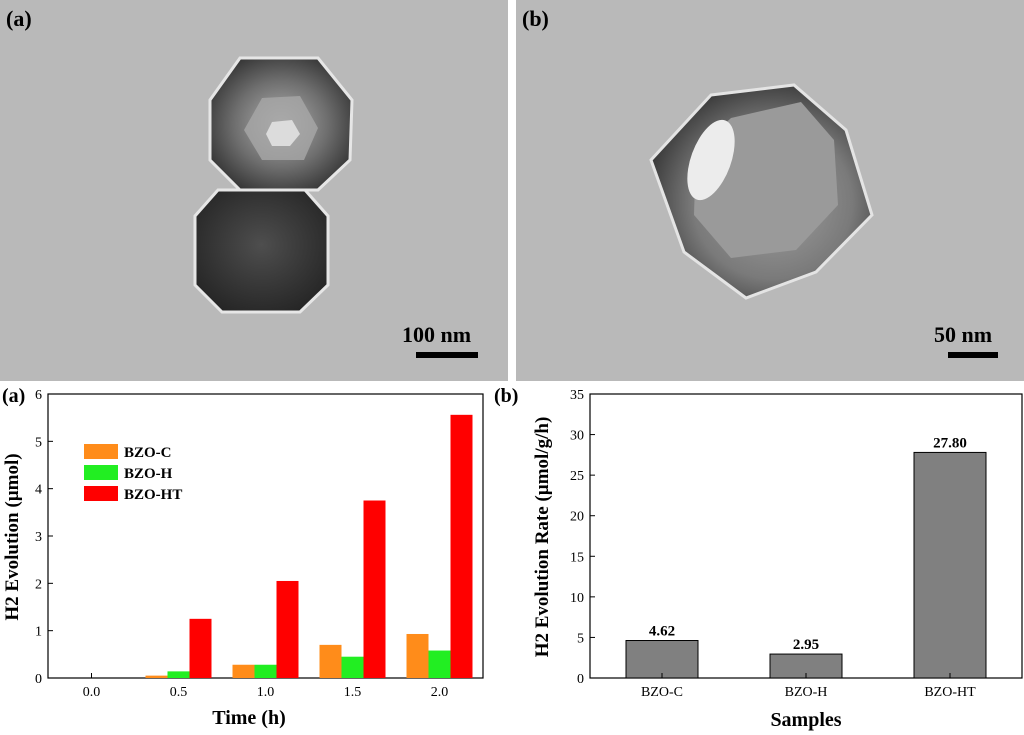 The image size is (1024, 735). What do you see at coordinates (437, 334) in the screenshot?
I see `scale-bar-label-a: 100 nm` at bounding box center [437, 334].